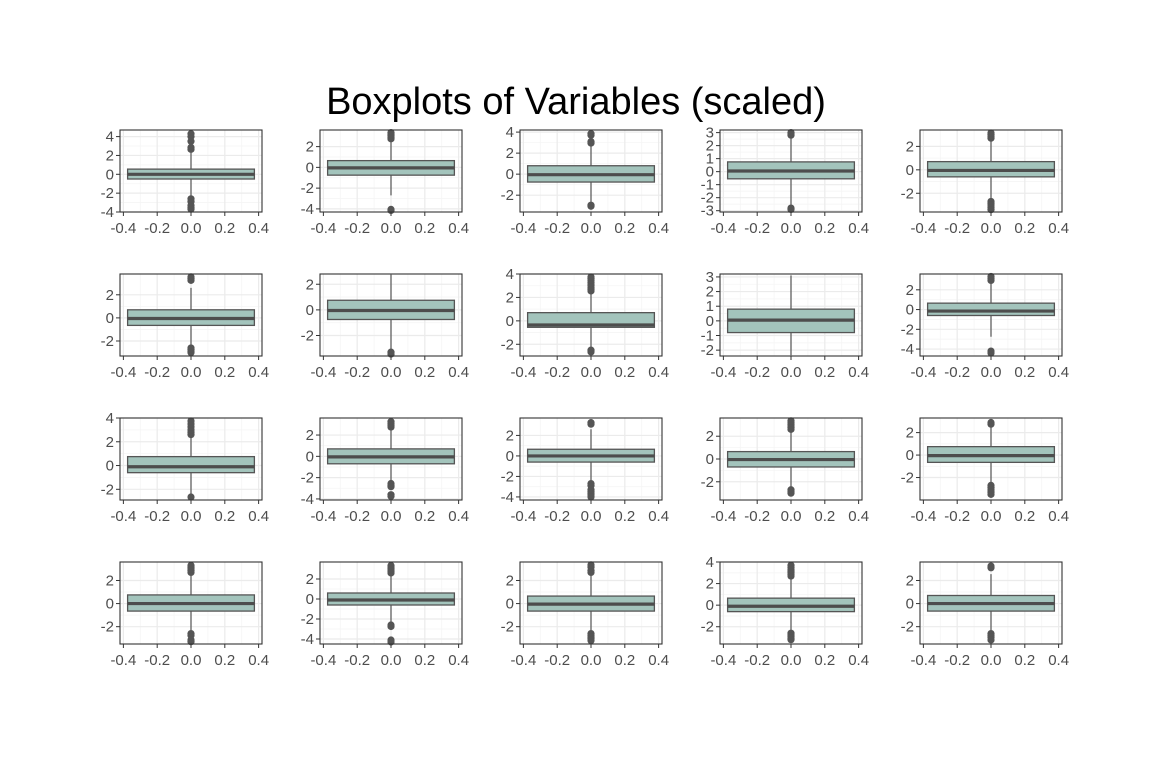 The width and height of the screenshot is (1152, 768). Describe the element at coordinates (907, 349) in the screenshot. I see `y-tick-label: -4` at that location.